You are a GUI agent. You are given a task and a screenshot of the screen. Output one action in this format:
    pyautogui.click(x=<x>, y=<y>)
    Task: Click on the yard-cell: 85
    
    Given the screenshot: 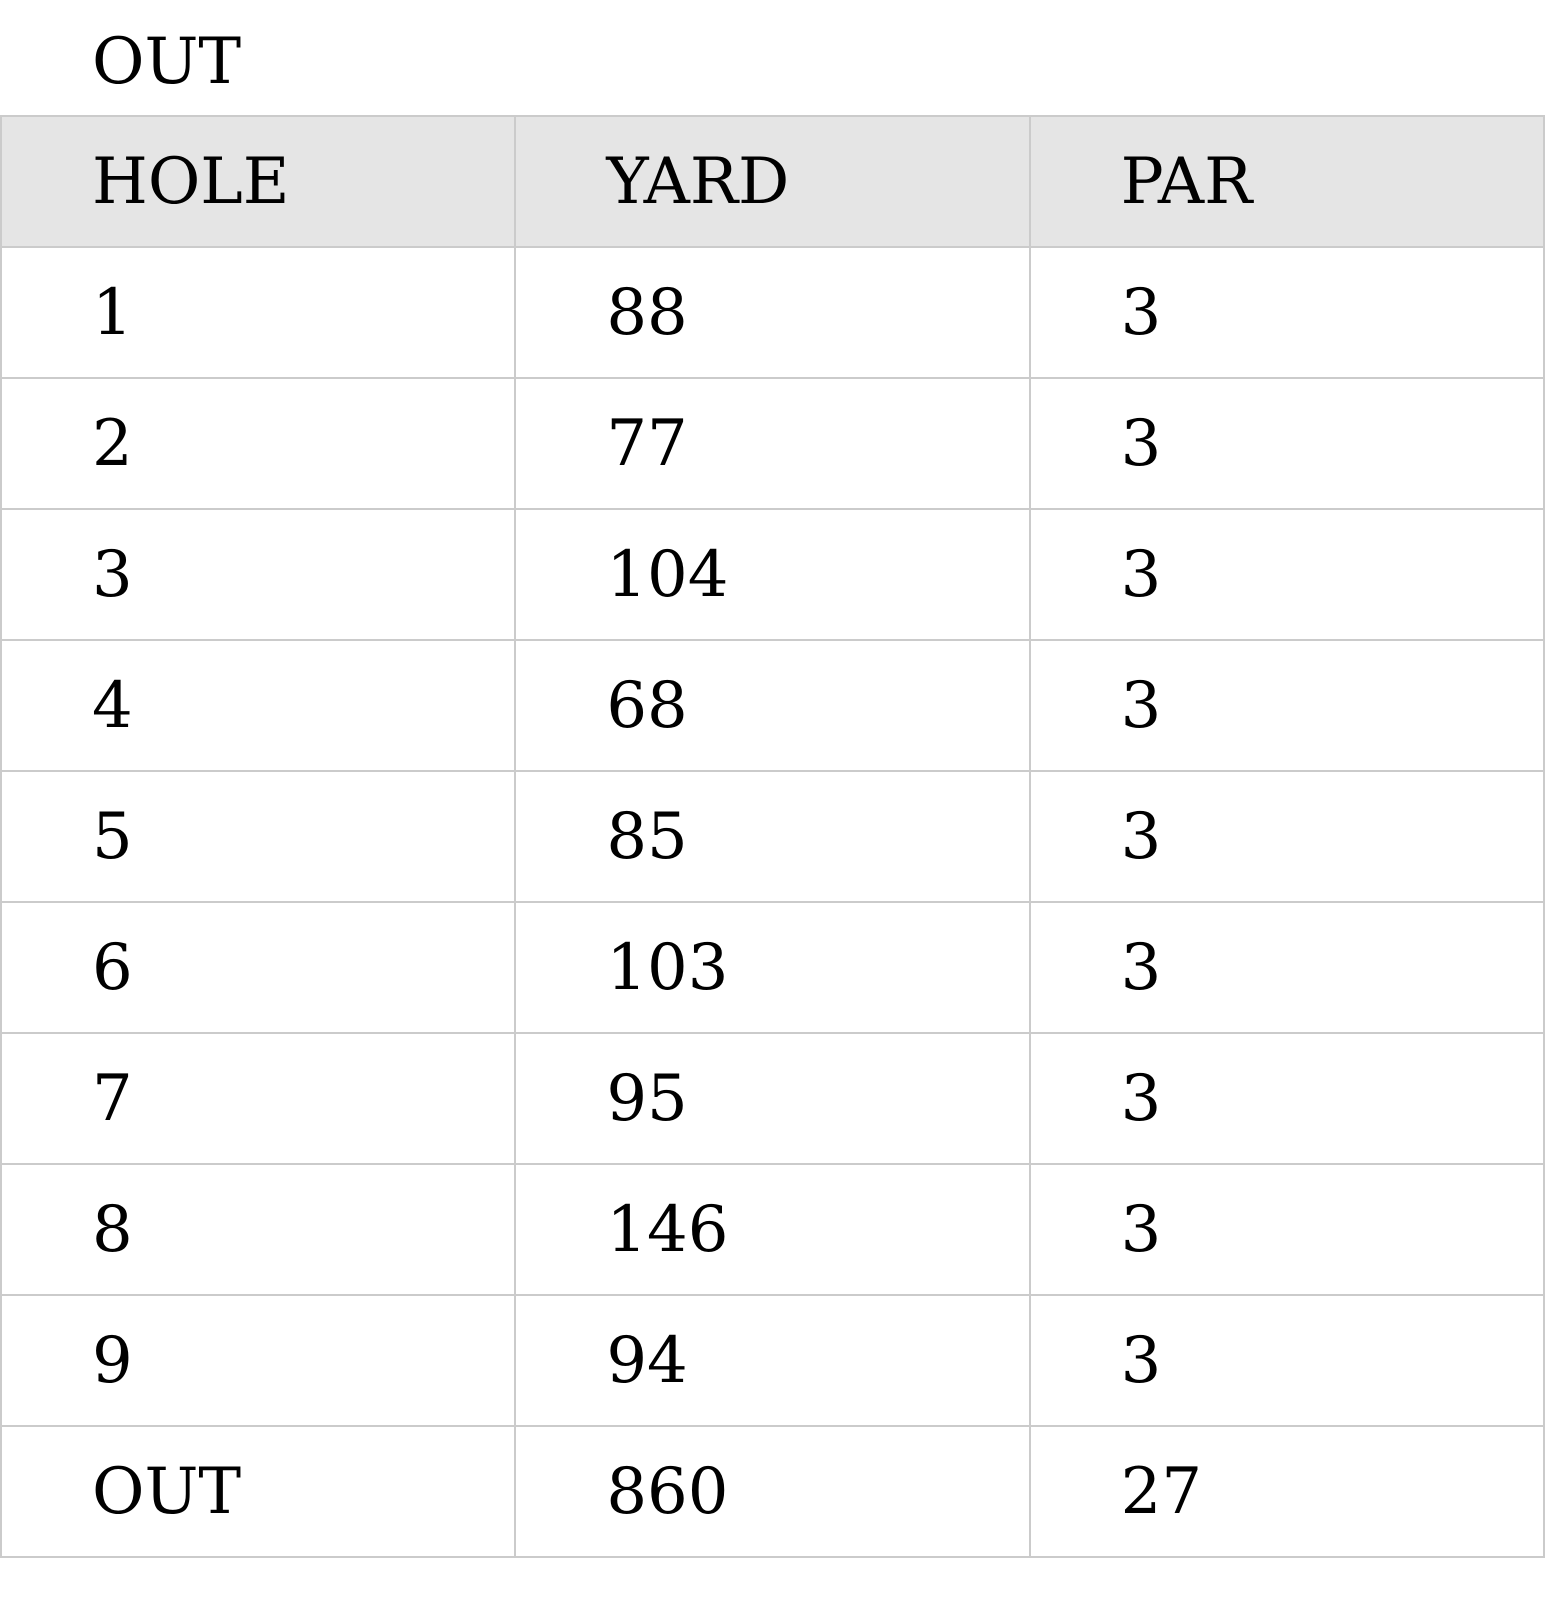 What is the action you would take?
    pyautogui.click(x=772, y=836)
    